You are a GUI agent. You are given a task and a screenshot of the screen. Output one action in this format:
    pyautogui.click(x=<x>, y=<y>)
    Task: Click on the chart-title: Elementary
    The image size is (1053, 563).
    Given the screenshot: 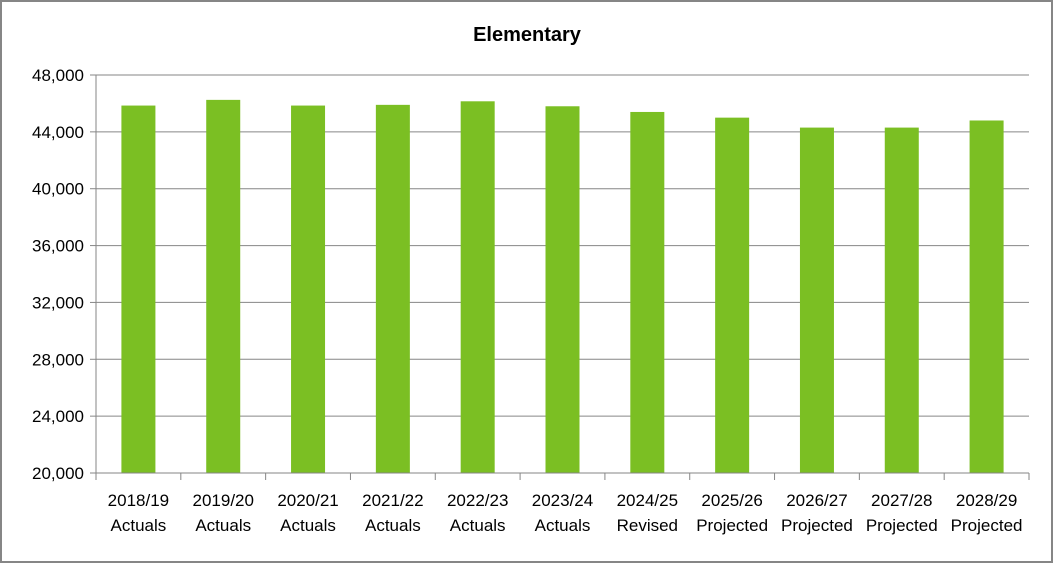 What is the action you would take?
    pyautogui.click(x=527, y=35)
    